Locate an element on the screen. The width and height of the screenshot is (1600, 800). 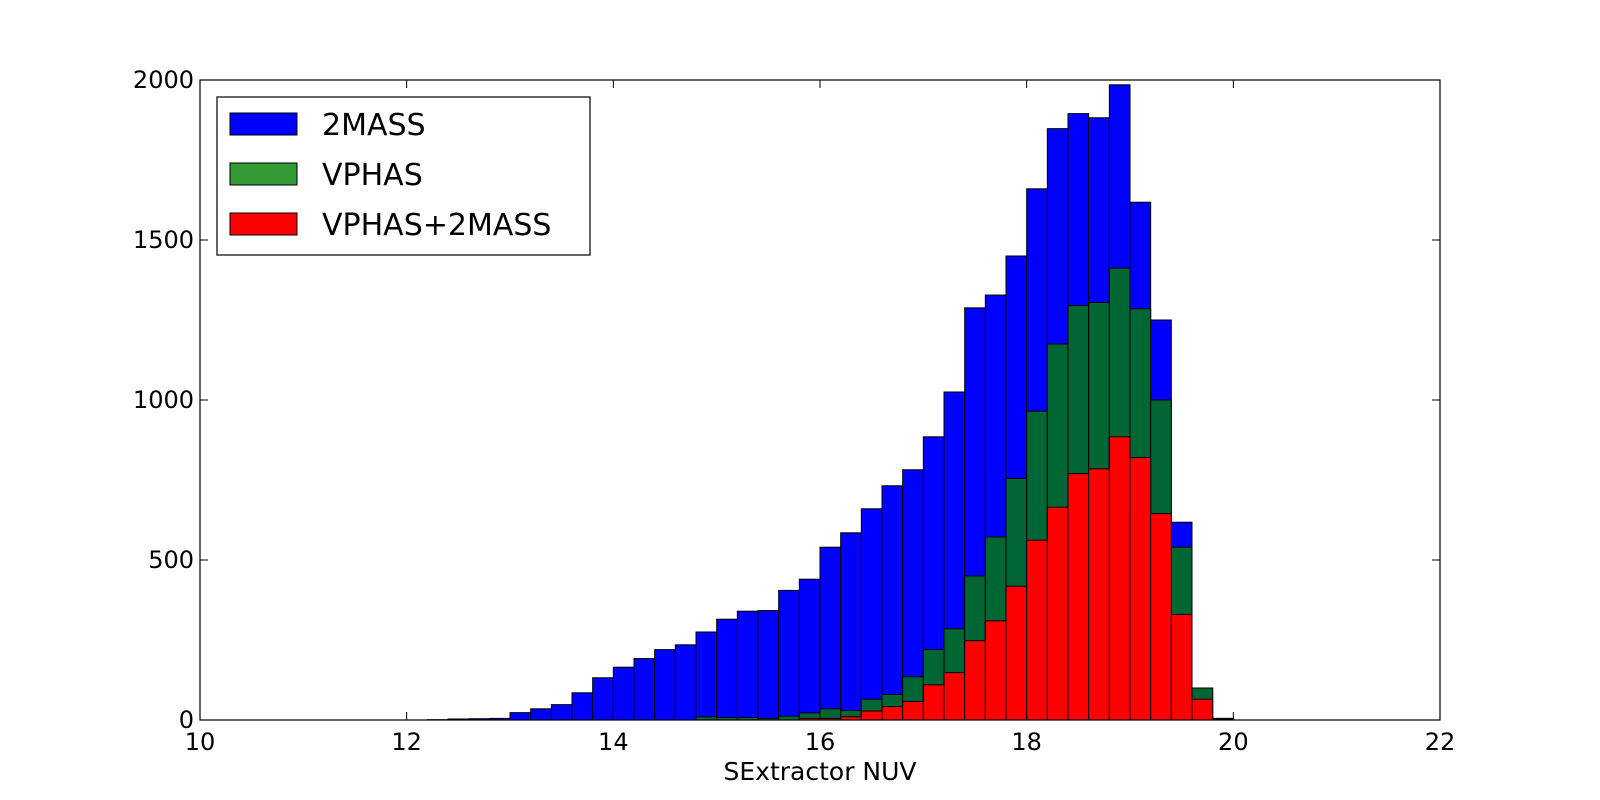
legend-swatch-2mass is located at coordinates (263, 124).